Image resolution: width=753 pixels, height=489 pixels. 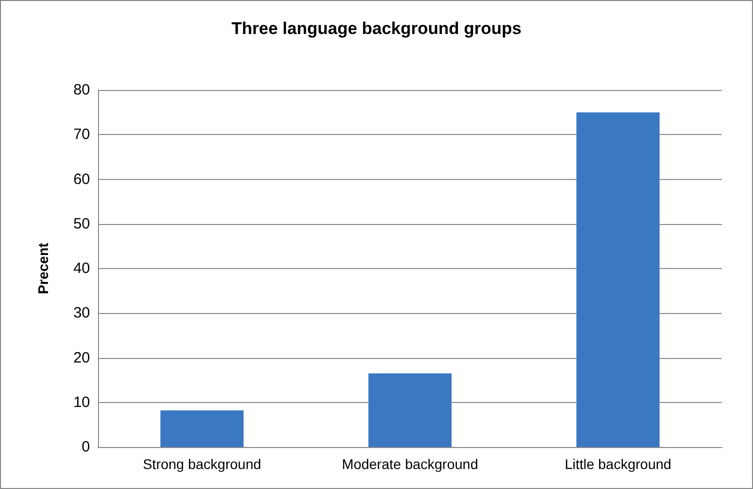 I want to click on y-axis-title: Precent, so click(x=43, y=268).